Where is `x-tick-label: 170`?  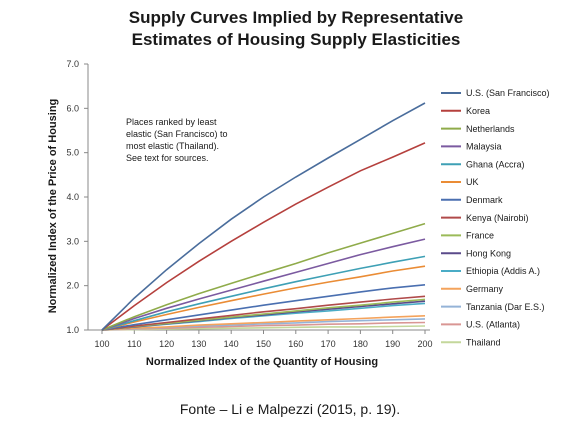 x-tick-label: 170 is located at coordinates (328, 344).